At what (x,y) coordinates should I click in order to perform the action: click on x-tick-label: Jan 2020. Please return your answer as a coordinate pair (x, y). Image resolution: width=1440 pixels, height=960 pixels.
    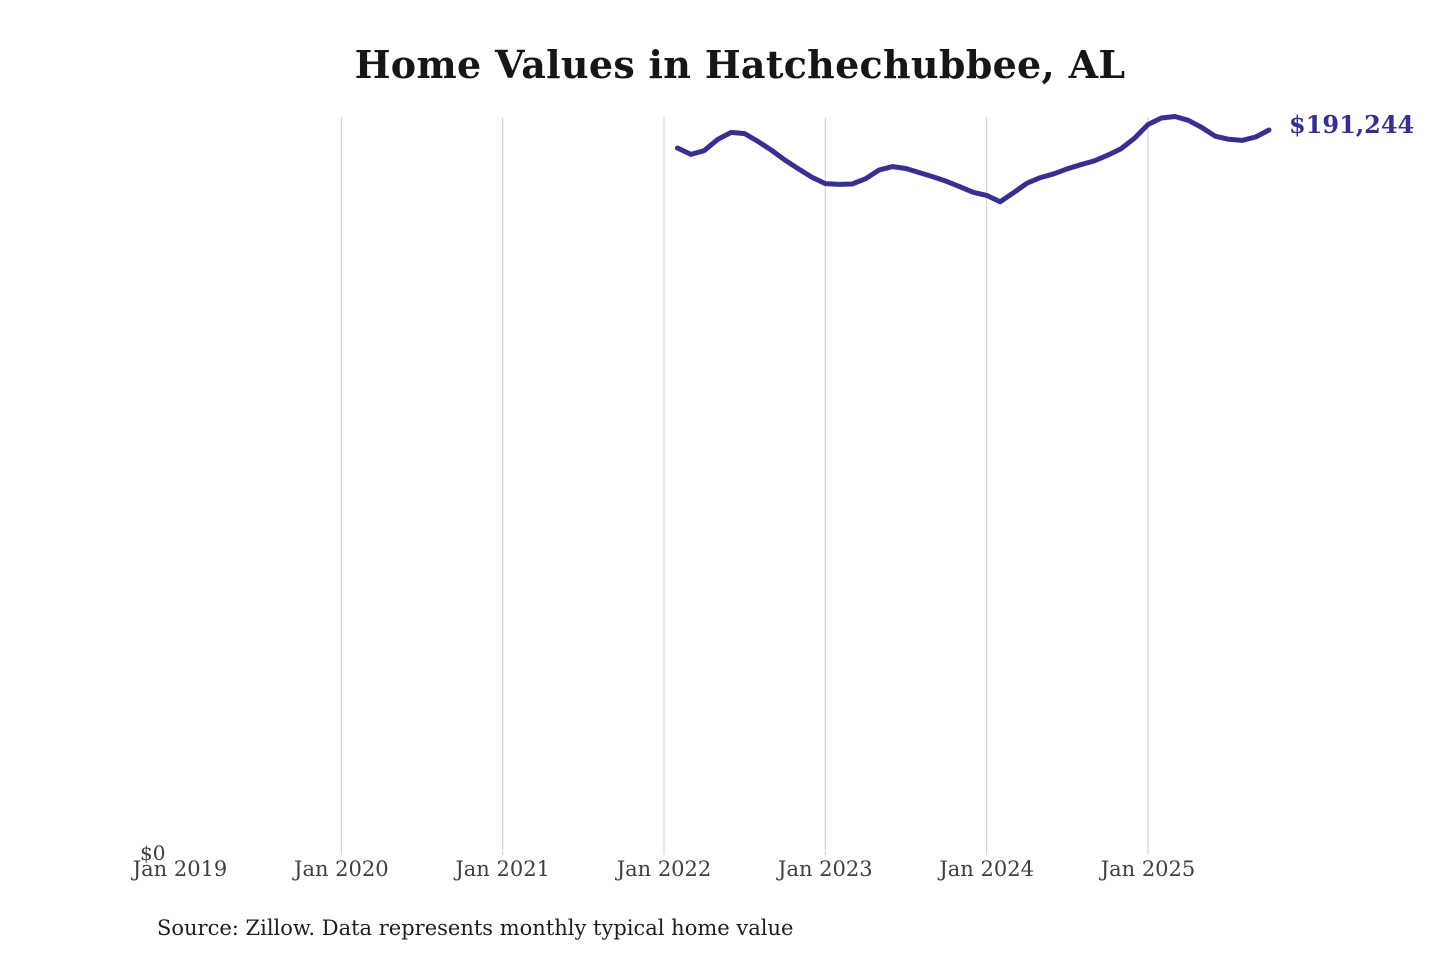
    Looking at the image, I should click on (341, 869).